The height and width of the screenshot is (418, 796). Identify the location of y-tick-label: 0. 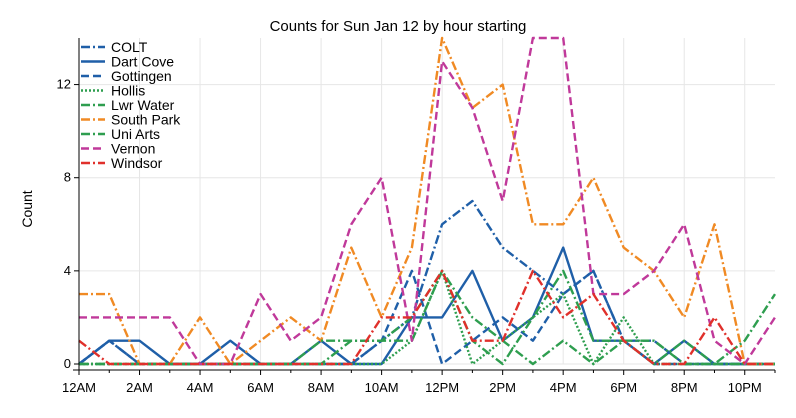
(67, 363).